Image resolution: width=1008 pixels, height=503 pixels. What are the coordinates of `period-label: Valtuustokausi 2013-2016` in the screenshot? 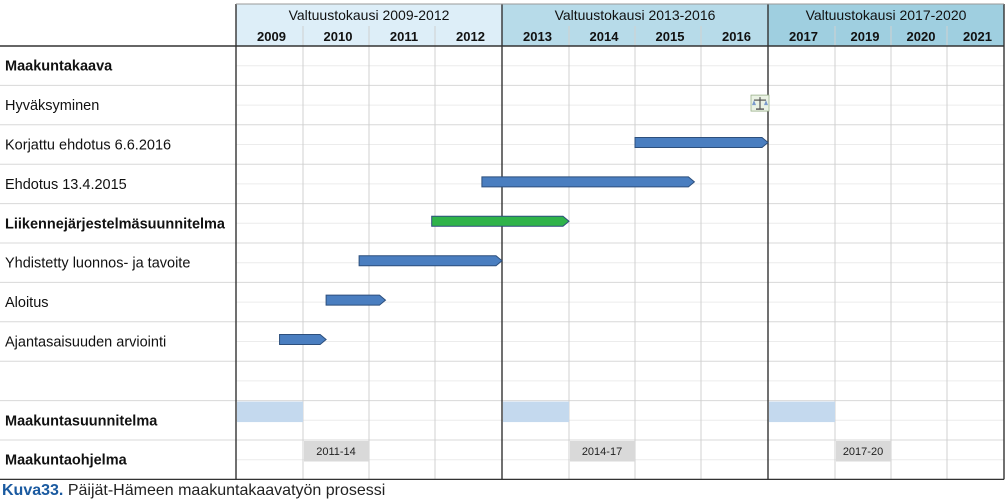 It's located at (635, 15).